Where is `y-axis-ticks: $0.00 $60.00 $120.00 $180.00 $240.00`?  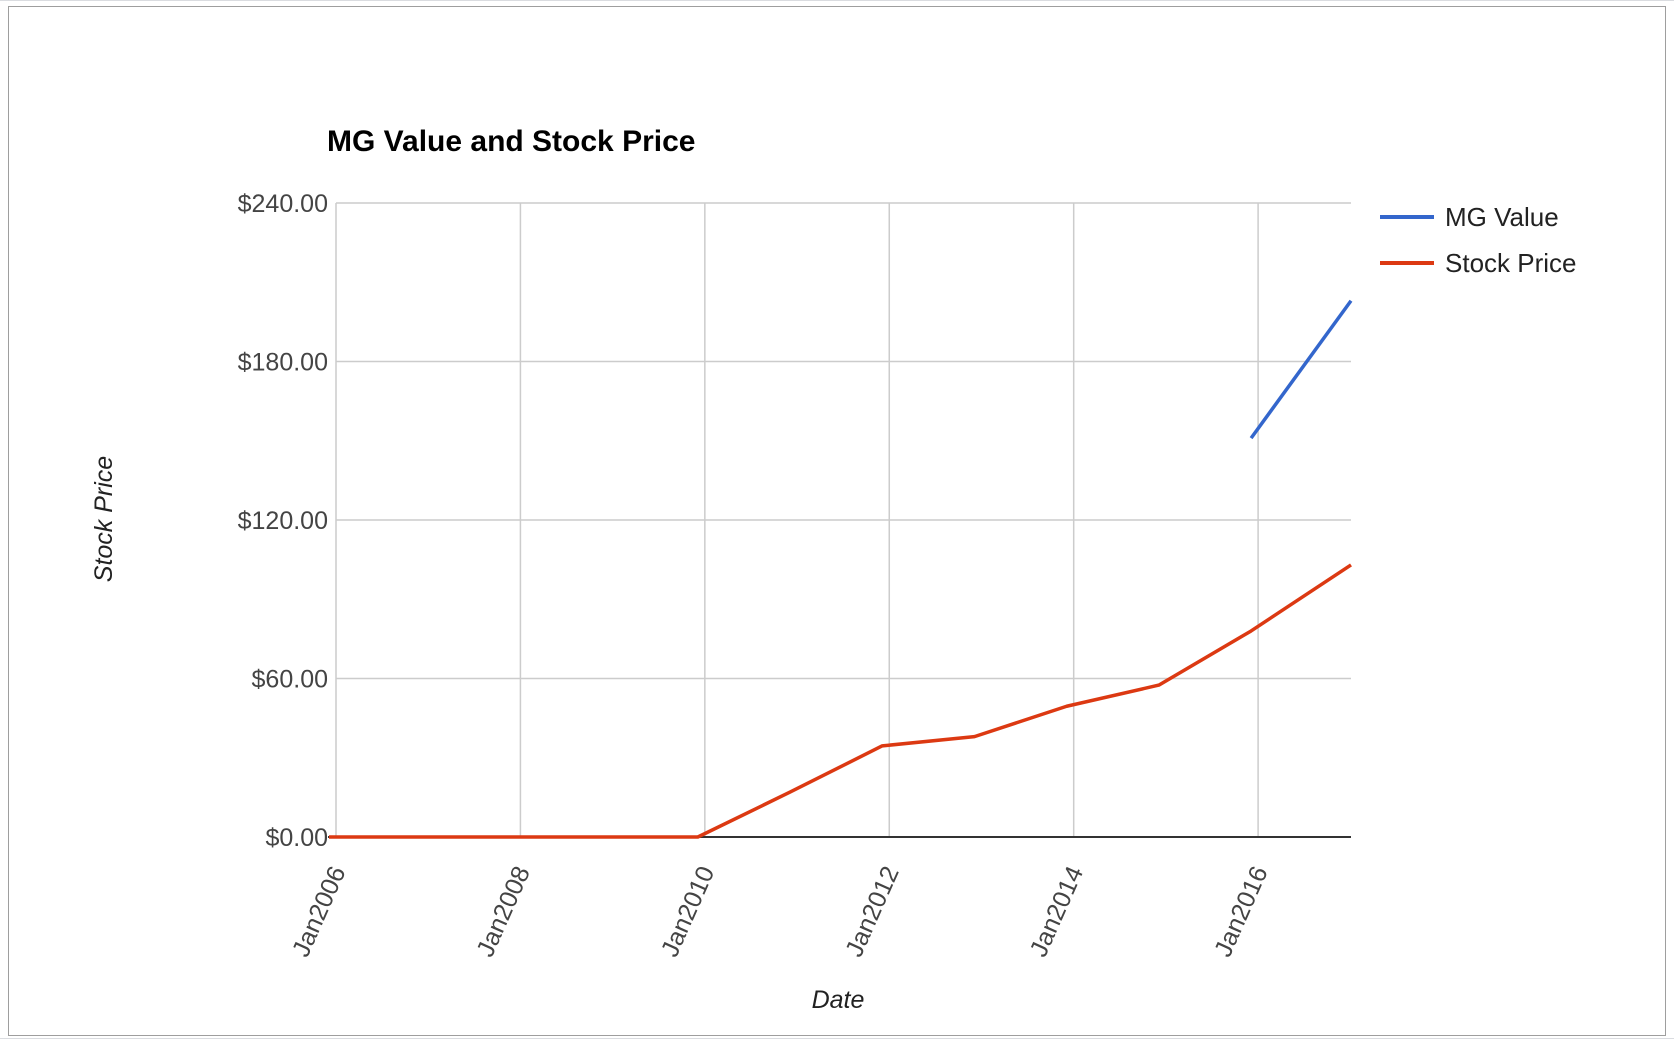
y-axis-ticks: $0.00 $60.00 $120.00 $180.00 $240.00 is located at coordinates (283, 521).